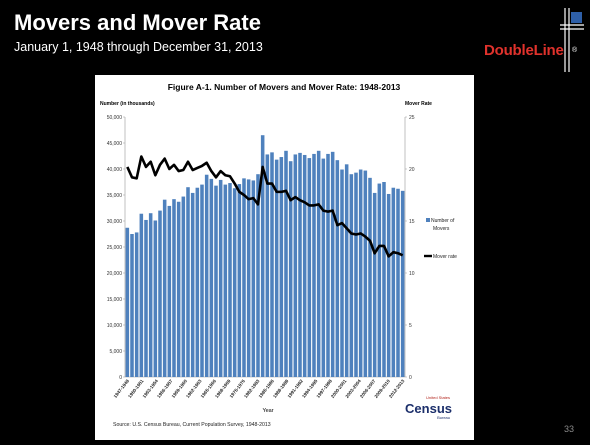 This screenshot has width=590, height=445. What do you see at coordinates (120, 378) in the screenshot?
I see `y-tick-label: 0` at bounding box center [120, 378].